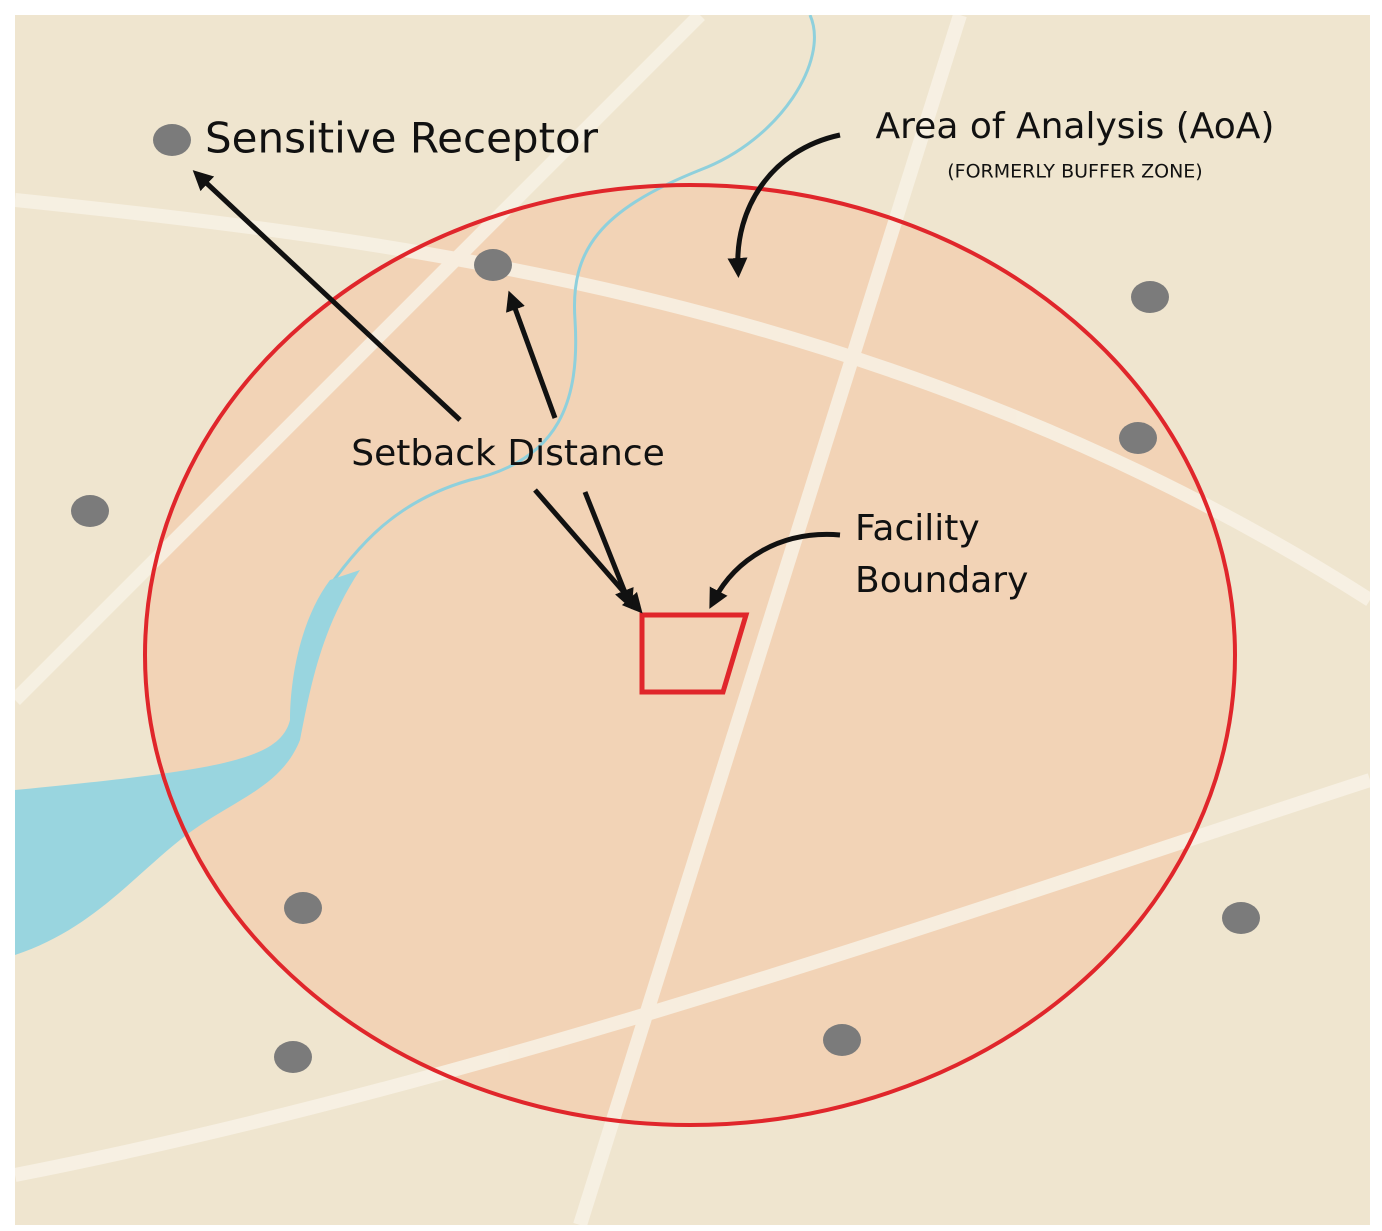  Describe the element at coordinates (508, 453) in the screenshot. I see `label: Setback Distance` at that location.